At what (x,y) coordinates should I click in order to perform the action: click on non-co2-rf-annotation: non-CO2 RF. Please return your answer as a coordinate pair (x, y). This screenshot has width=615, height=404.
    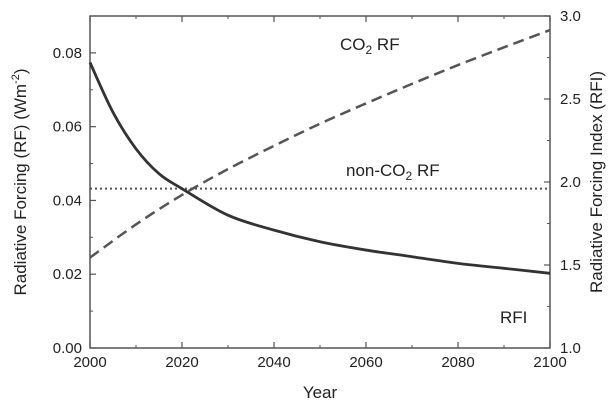
    Looking at the image, I should click on (393, 172).